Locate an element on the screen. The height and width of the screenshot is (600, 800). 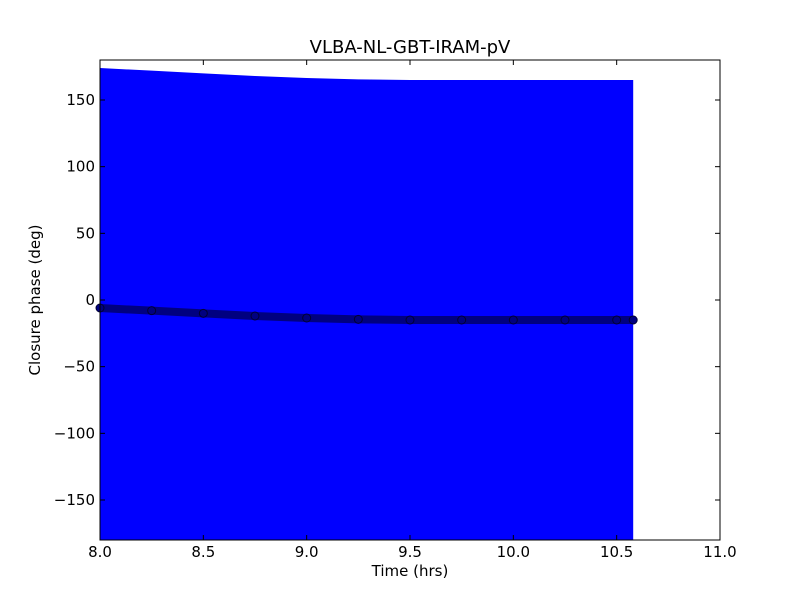
x-tick-label: 9.0 is located at coordinates (307, 552).